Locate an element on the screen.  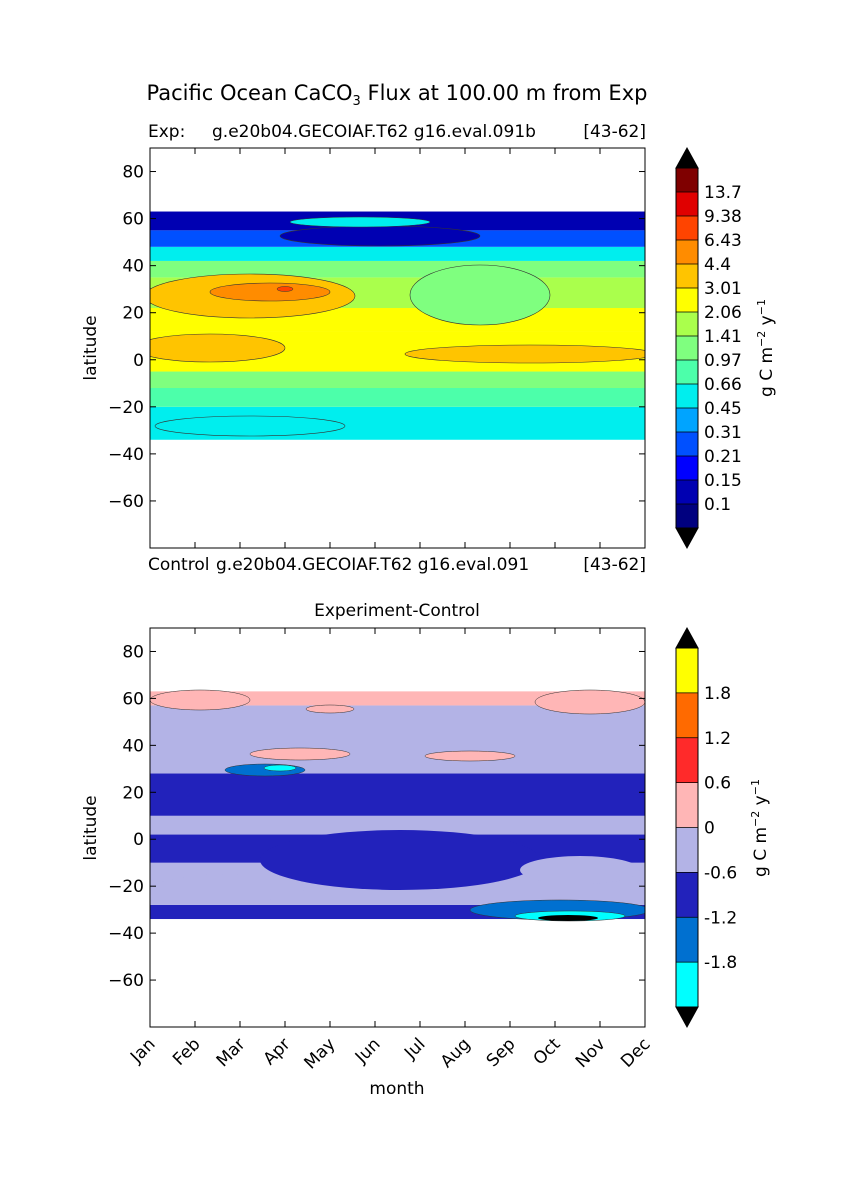
colorbar-tick-label: 0.1 is located at coordinates (717, 505).